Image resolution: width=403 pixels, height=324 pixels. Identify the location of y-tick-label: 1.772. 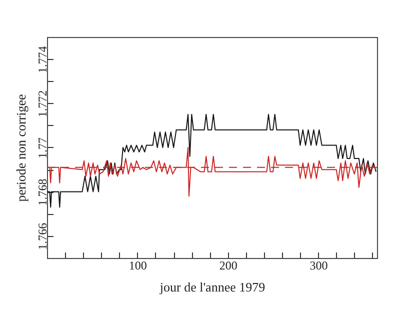
(43, 104).